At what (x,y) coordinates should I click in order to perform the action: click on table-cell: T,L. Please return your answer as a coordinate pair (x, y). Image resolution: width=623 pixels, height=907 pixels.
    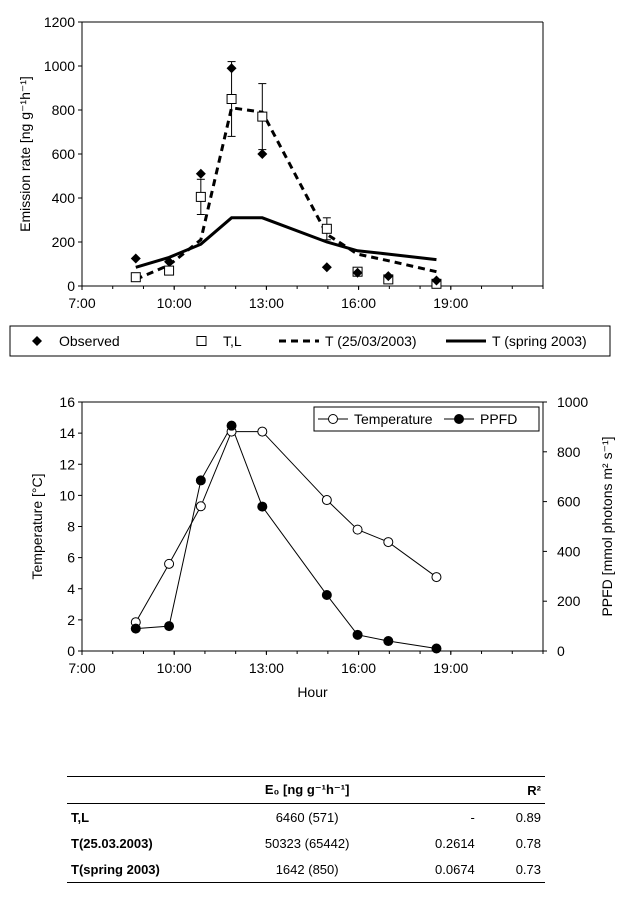
    Looking at the image, I should click on (80, 817).